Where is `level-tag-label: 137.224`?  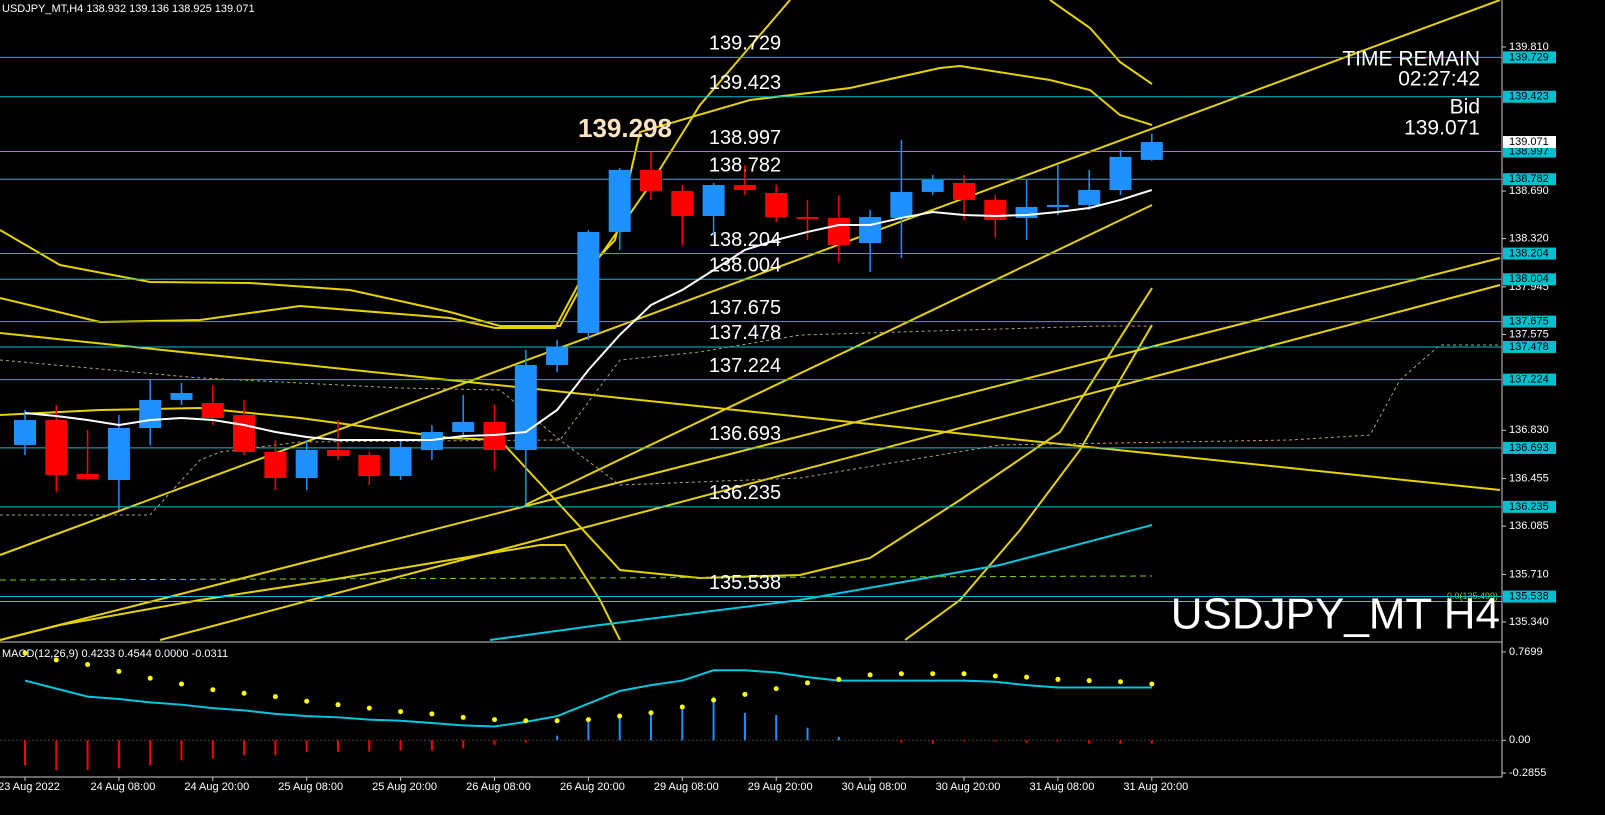
level-tag-label: 137.224 is located at coordinates (1529, 380).